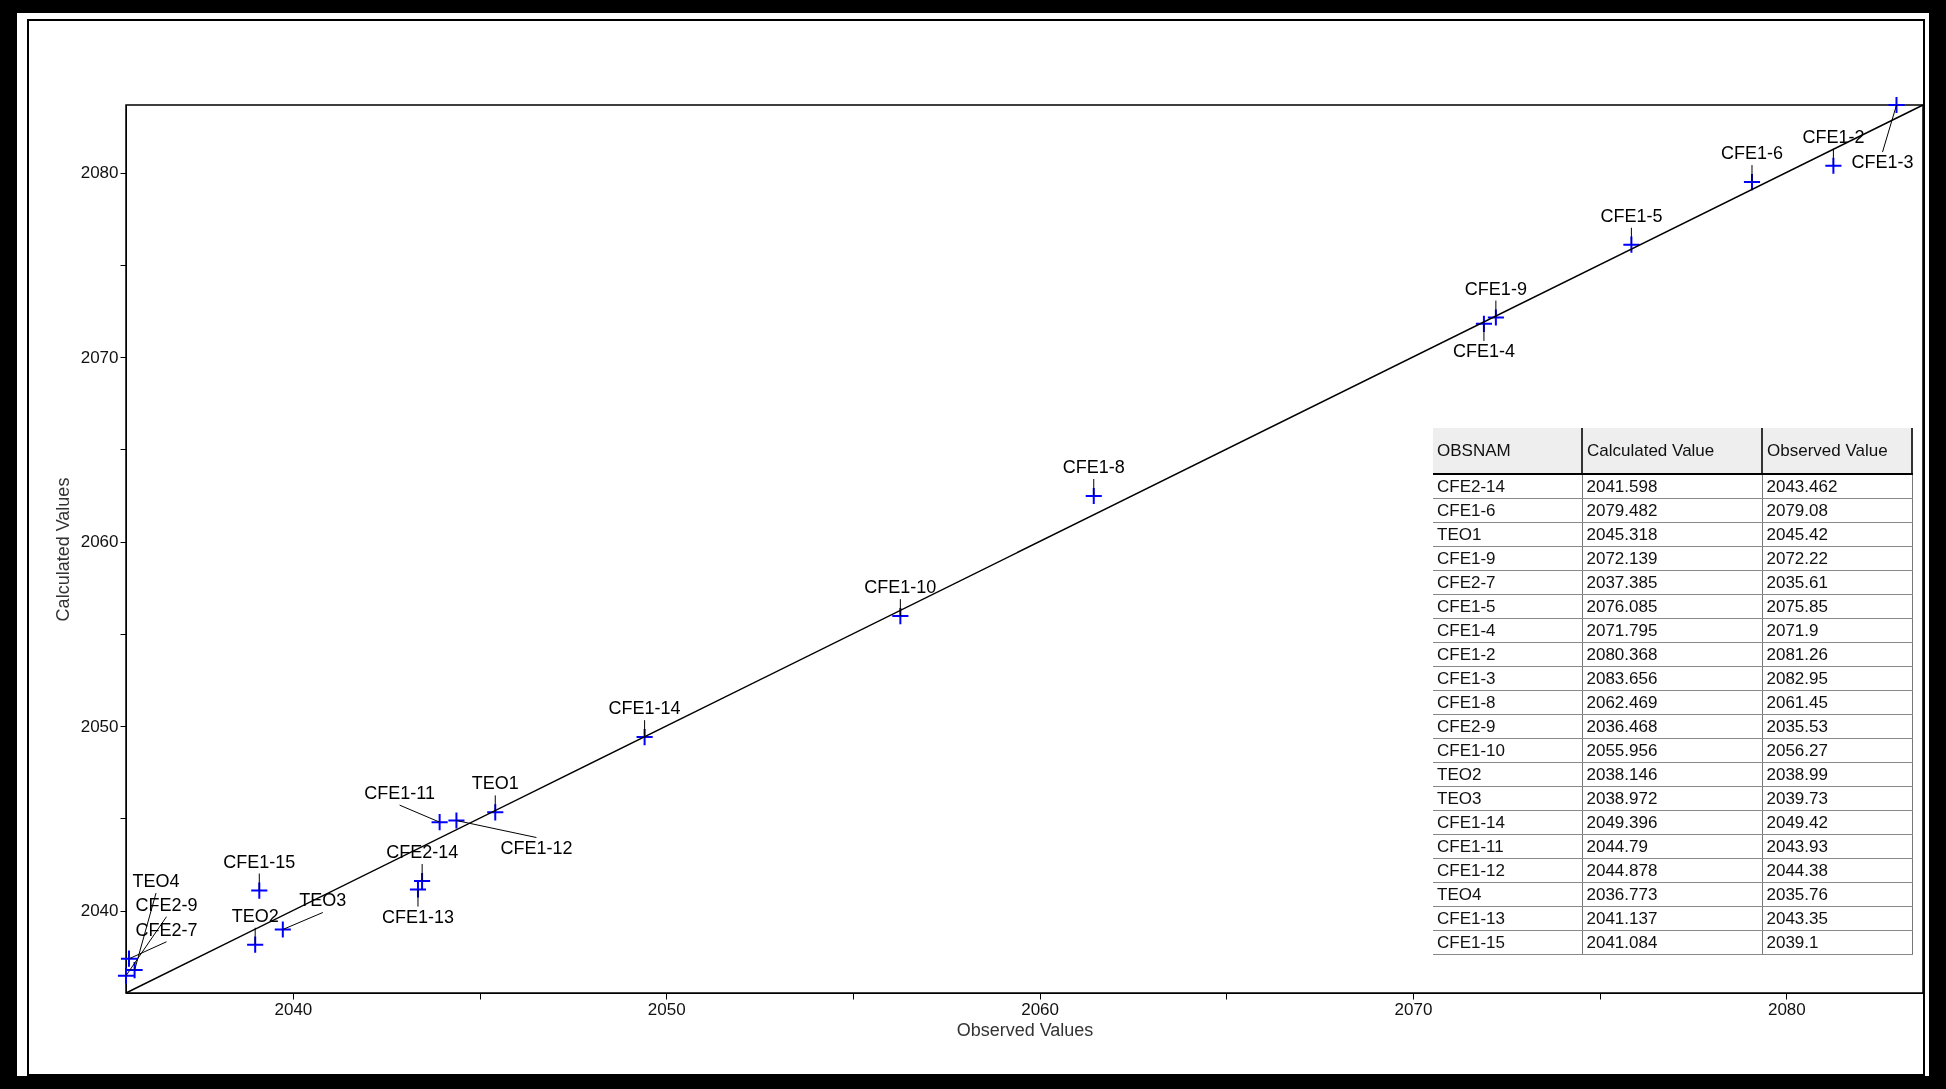 Image resolution: width=1946 pixels, height=1089 pixels. Describe the element at coordinates (1672, 774) in the screenshot. I see `data-label: 2038.146` at that location.